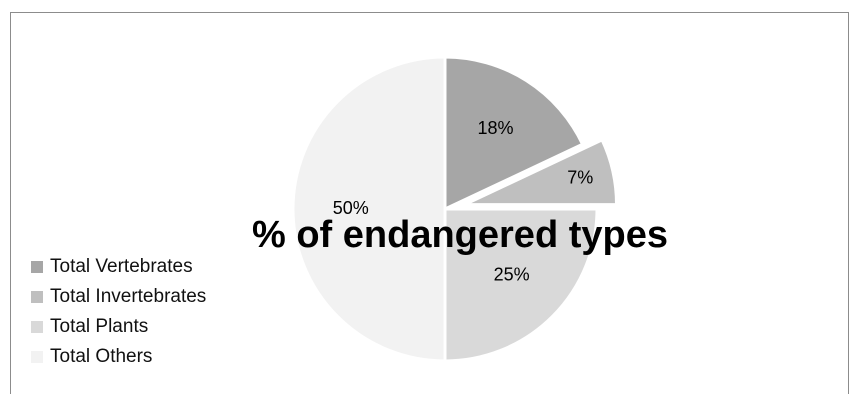 The height and width of the screenshot is (394, 852). I want to click on chart-title: % of endangered types, so click(460, 235).